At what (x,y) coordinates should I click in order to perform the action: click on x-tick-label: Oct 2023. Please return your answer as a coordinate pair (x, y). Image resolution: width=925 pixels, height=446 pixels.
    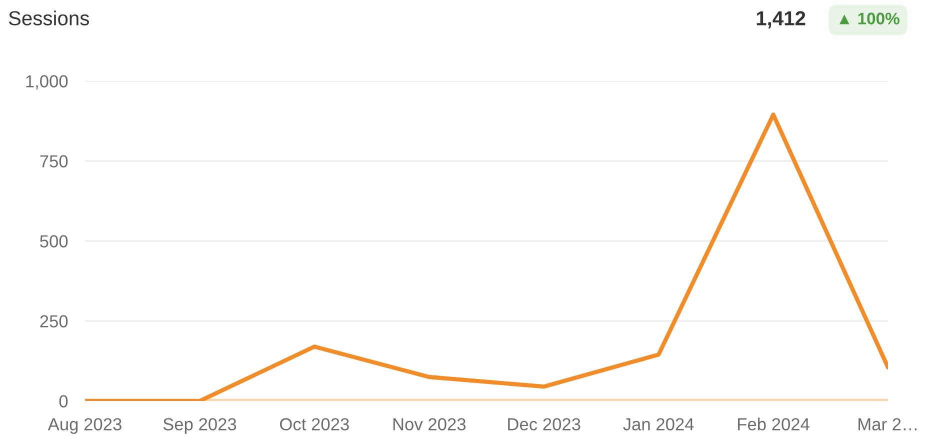
    Looking at the image, I should click on (314, 424).